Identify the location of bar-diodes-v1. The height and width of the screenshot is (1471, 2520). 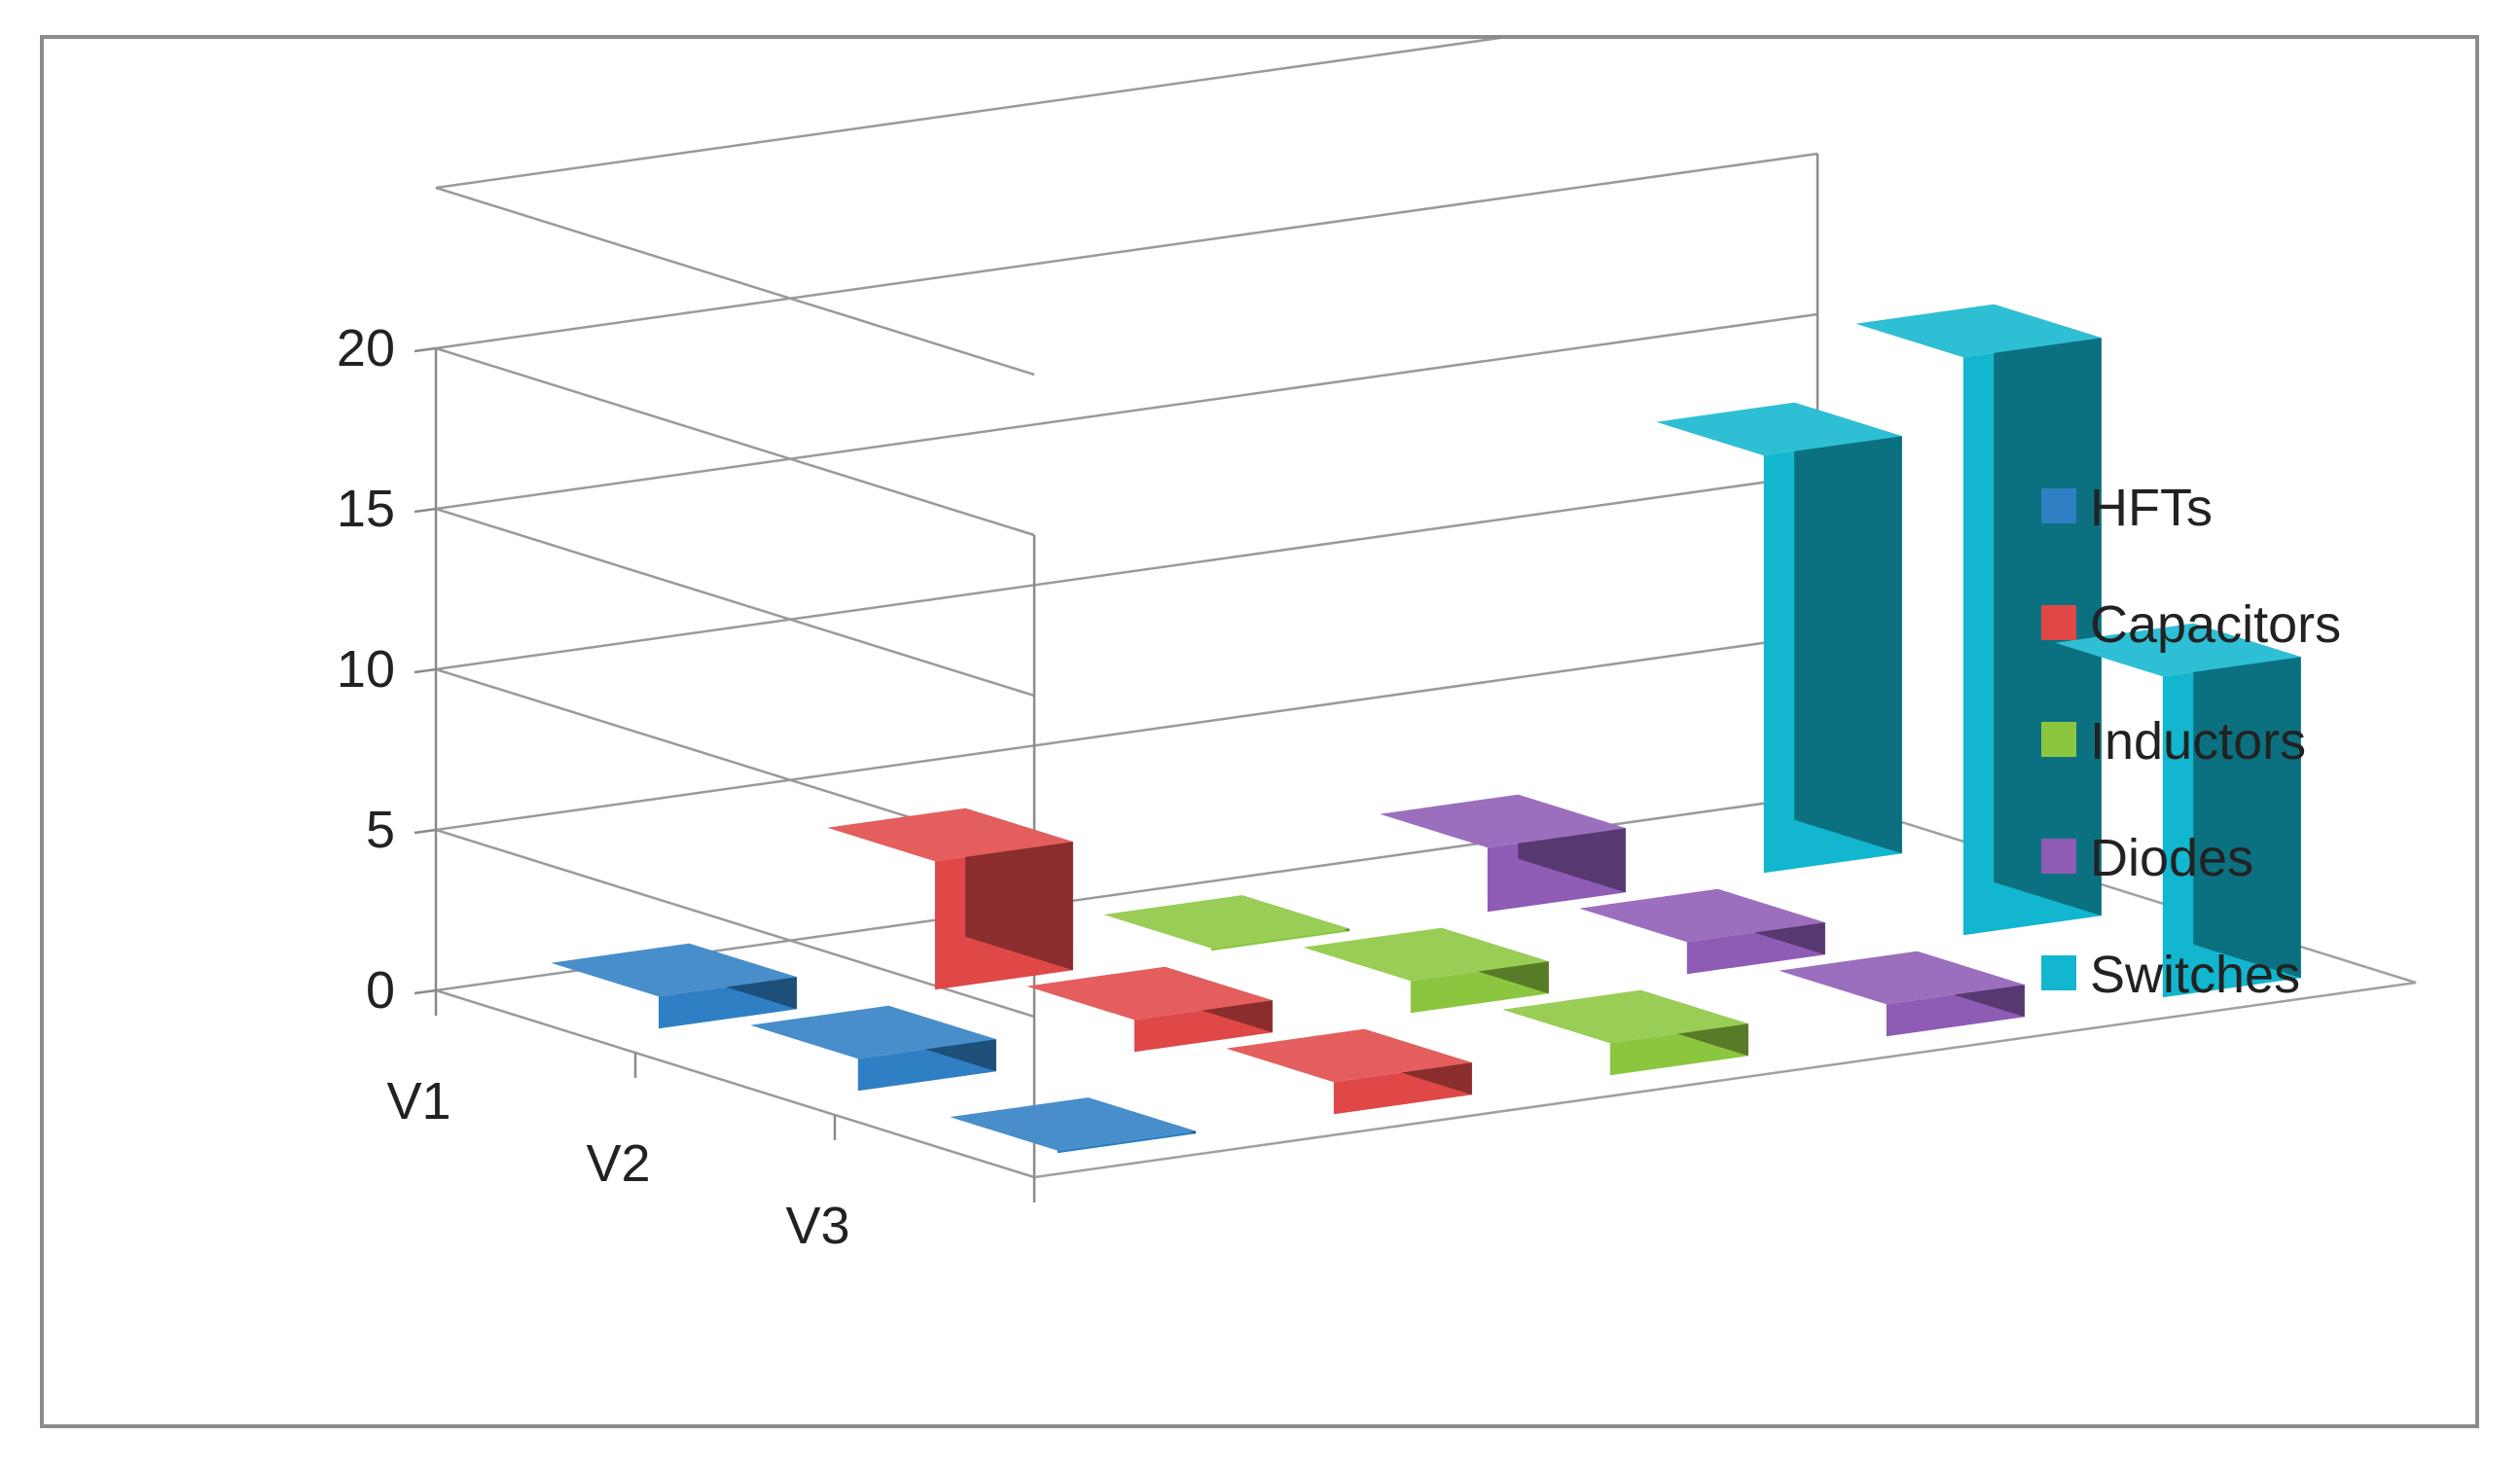
(1503, 854).